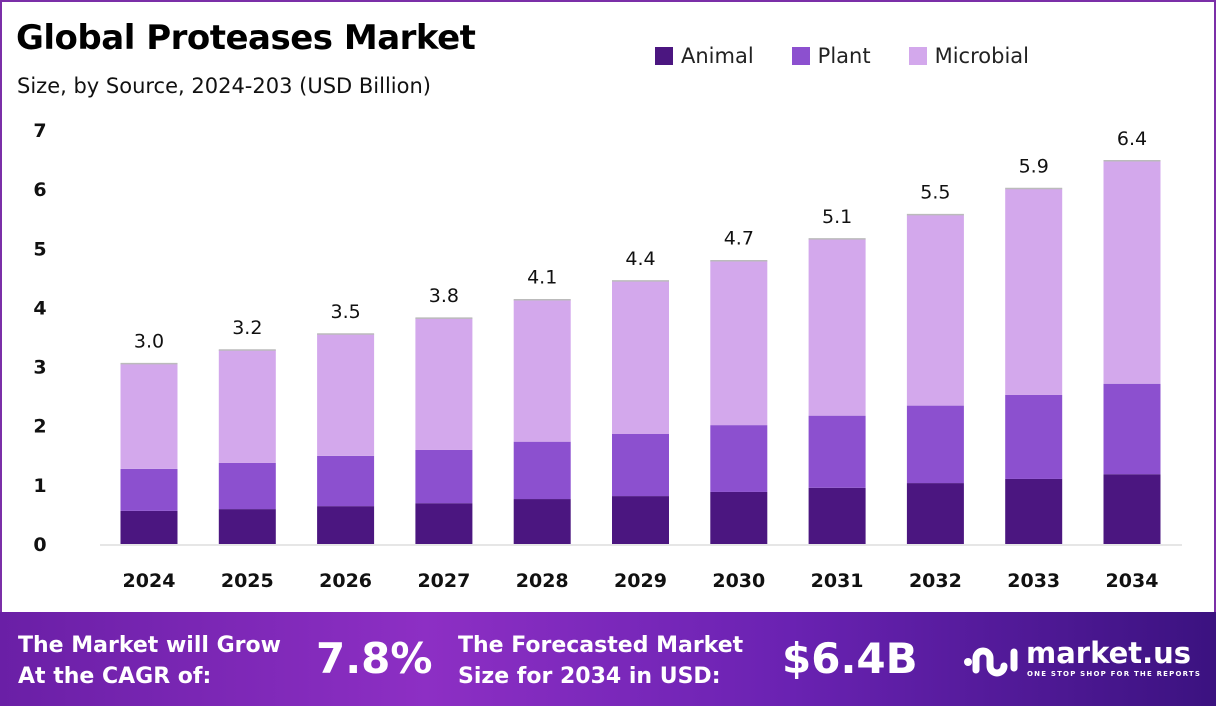 This screenshot has height=706, width=1216. Describe the element at coordinates (39, 427) in the screenshot. I see `y-tick-label: 2` at that location.